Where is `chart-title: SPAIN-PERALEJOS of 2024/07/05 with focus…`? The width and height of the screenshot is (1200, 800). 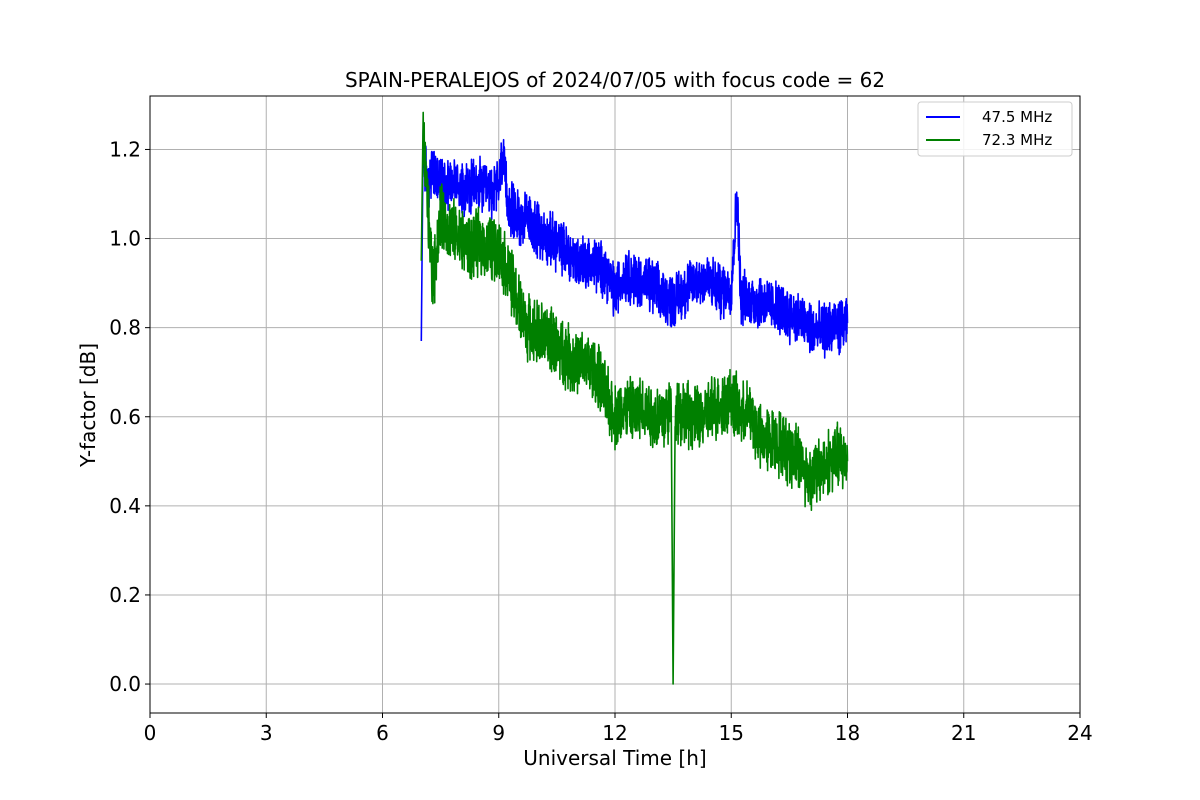 chart-title: SPAIN-PERALEJOS of 2024/07/05 with focus… is located at coordinates (615, 80).